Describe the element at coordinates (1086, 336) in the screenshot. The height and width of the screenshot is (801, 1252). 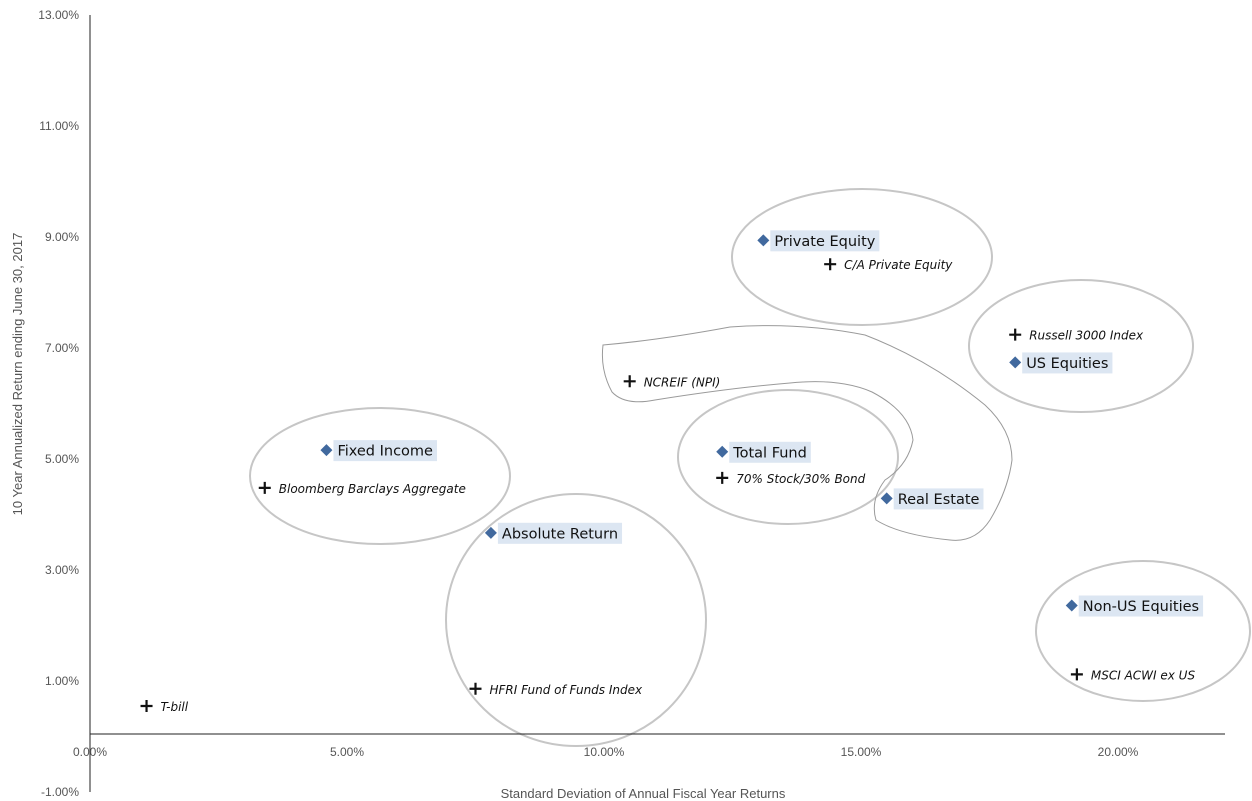
I see `point-label: Russell 3000 Index` at that location.